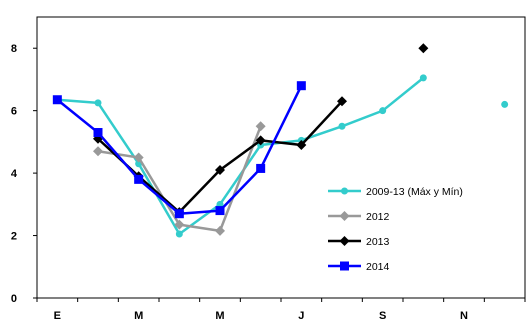 The width and height of the screenshot is (529, 329). What do you see at coordinates (14, 174) in the screenshot?
I see `y-tick-label: 4` at bounding box center [14, 174].